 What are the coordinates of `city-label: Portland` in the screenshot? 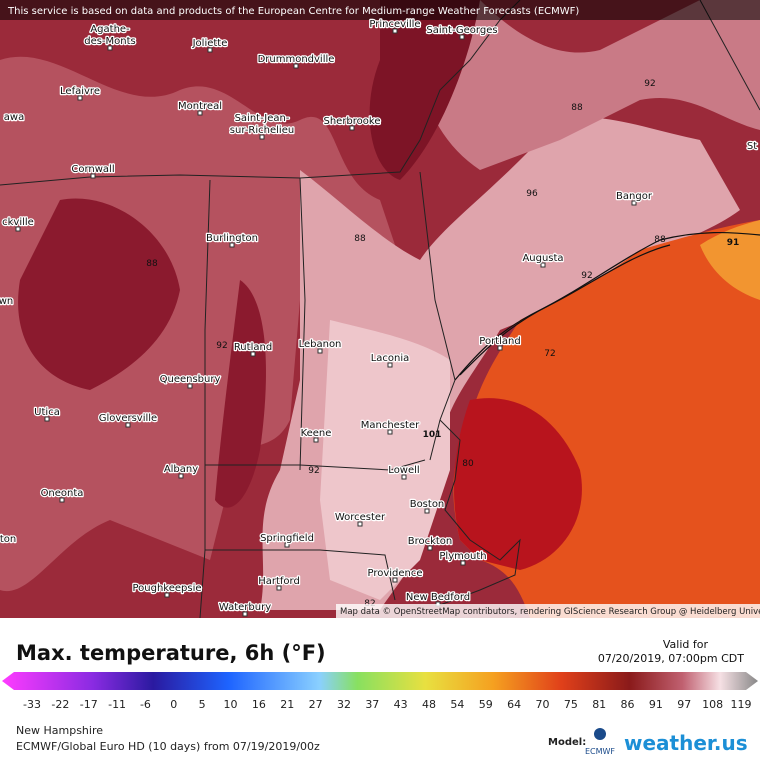 It's located at (499, 341).